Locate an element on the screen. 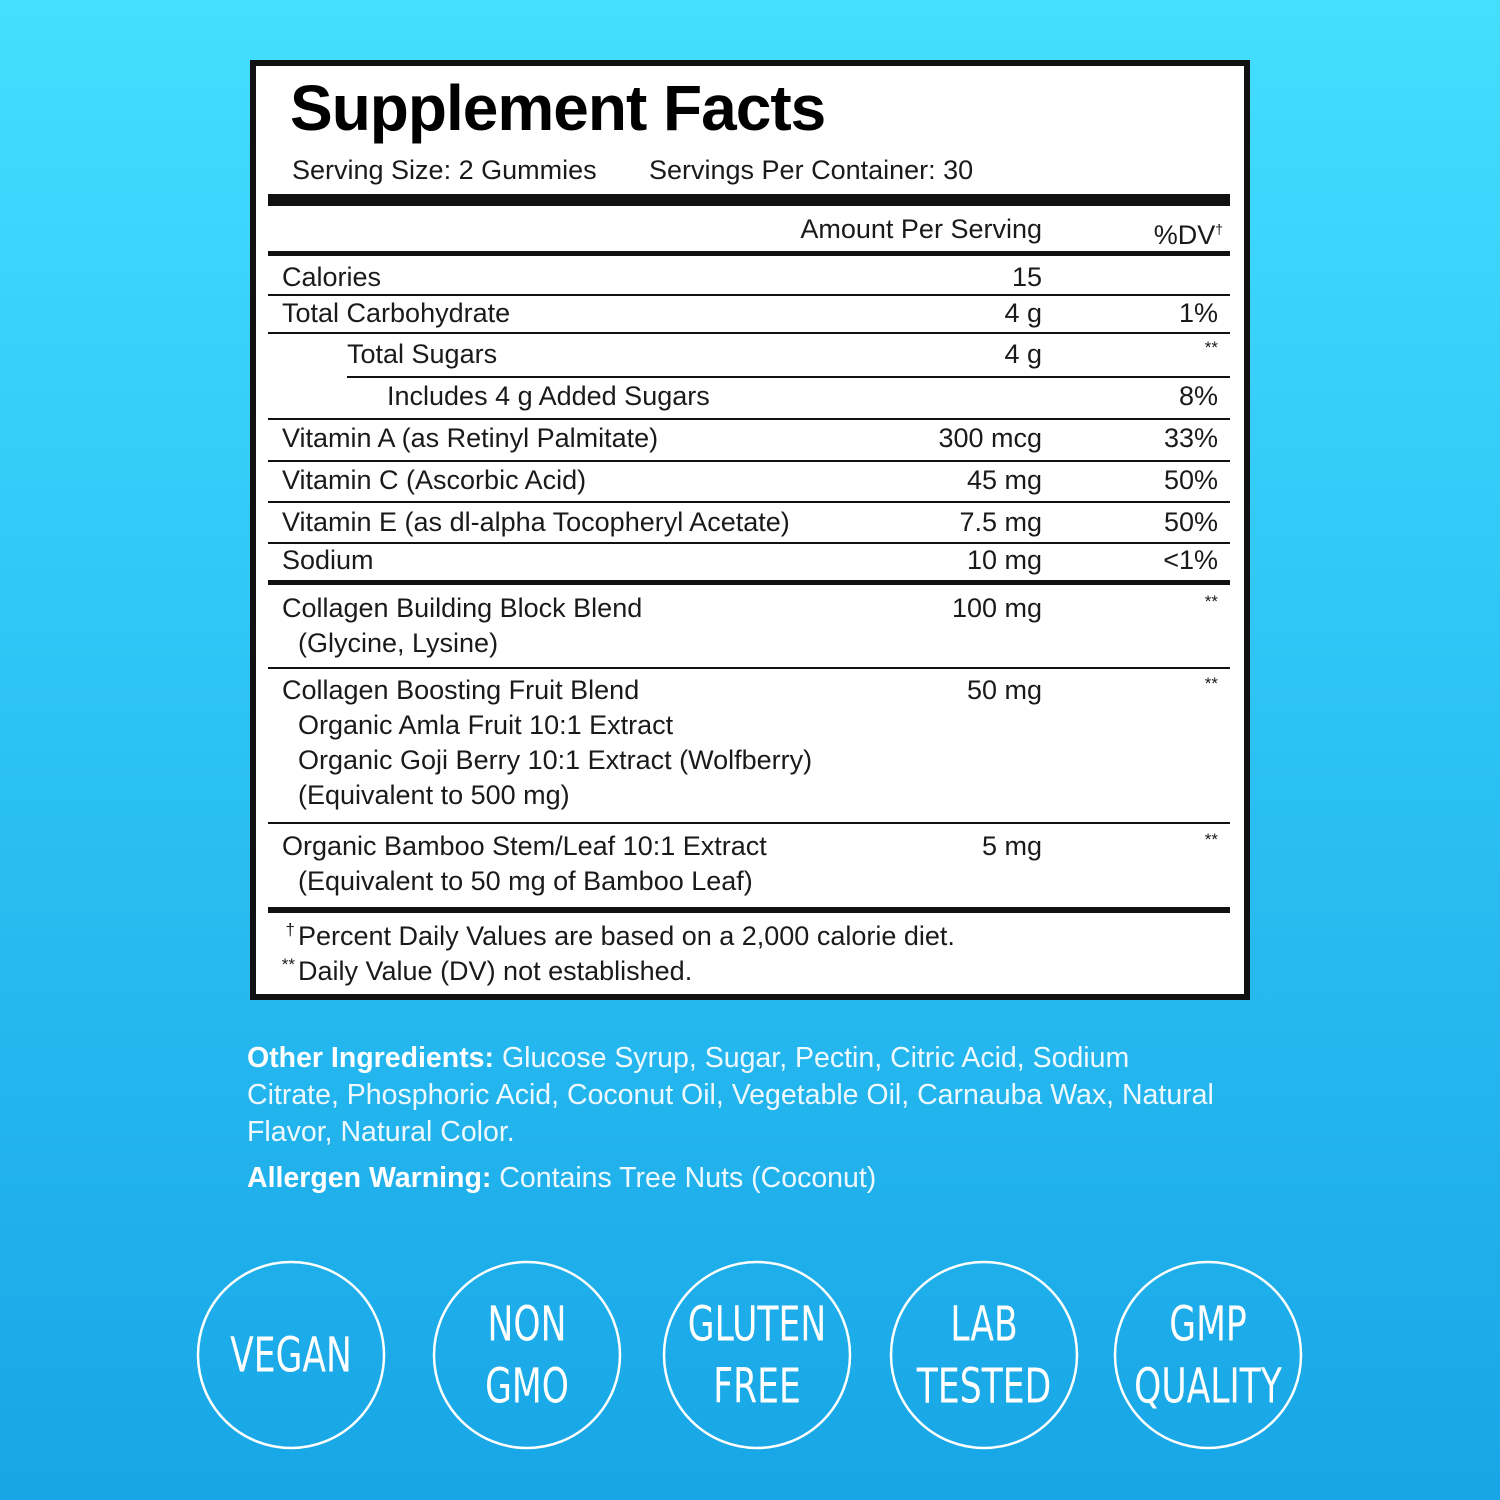 The height and width of the screenshot is (1500, 1500). nutrient-name: Sodium is located at coordinates (328, 560).